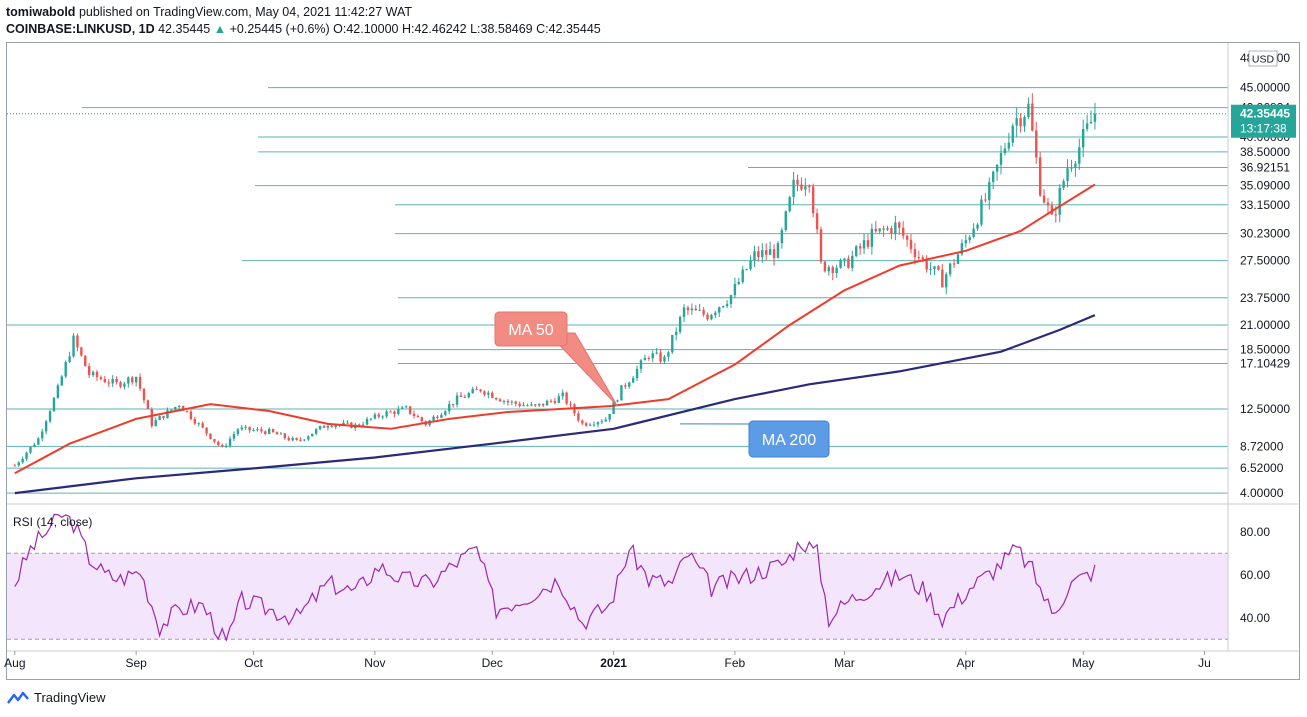  What do you see at coordinates (1265, 152) in the screenshot?
I see `price-axis-label: 38.50000` at bounding box center [1265, 152].